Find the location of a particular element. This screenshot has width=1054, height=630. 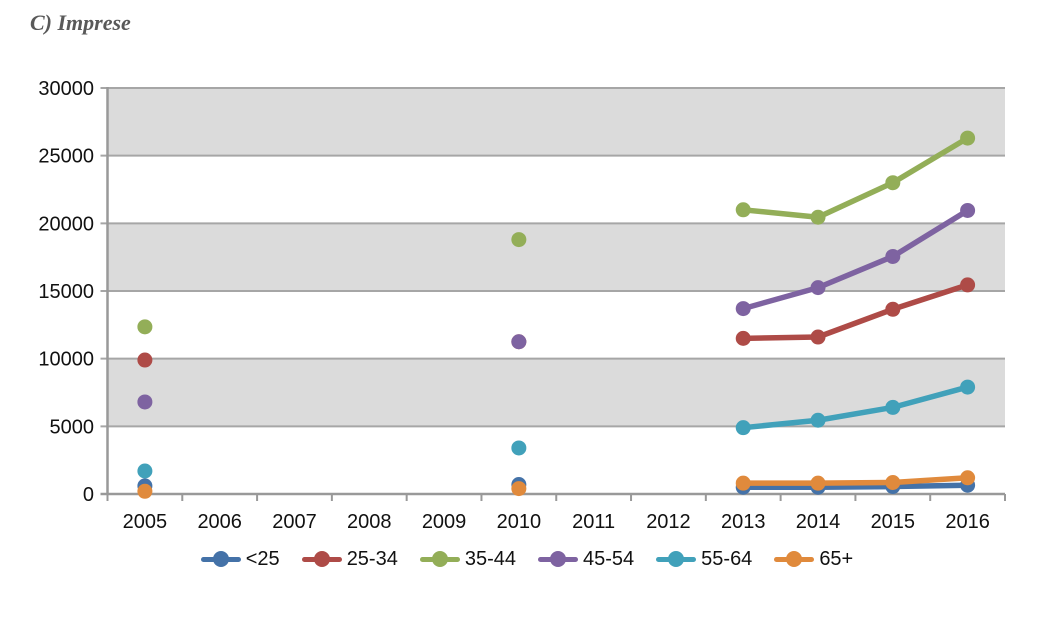

y-axis-tick-label: 10000 is located at coordinates (66, 360).